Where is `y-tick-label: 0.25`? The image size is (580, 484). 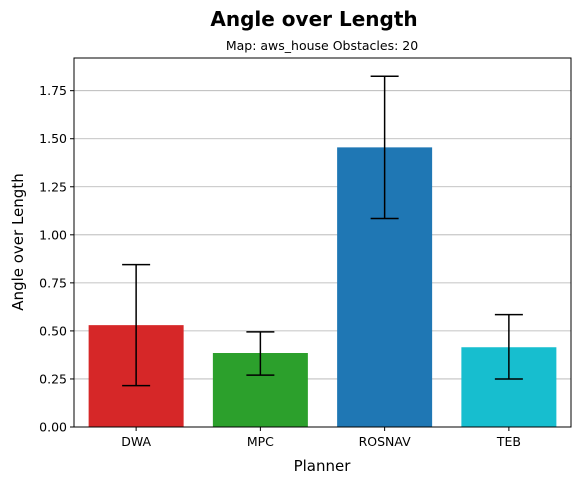
y-tick-label: 0.25 is located at coordinates (53, 378).